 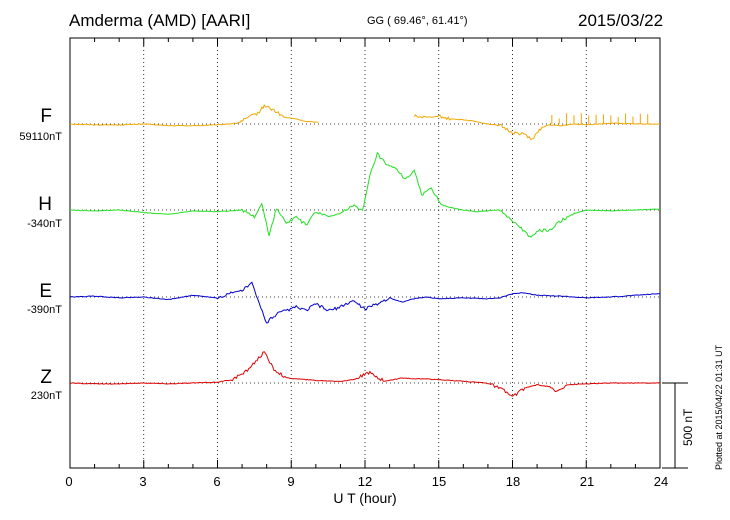 I want to click on station-title: Amderma (AMD) [AARI], so click(x=160, y=20).